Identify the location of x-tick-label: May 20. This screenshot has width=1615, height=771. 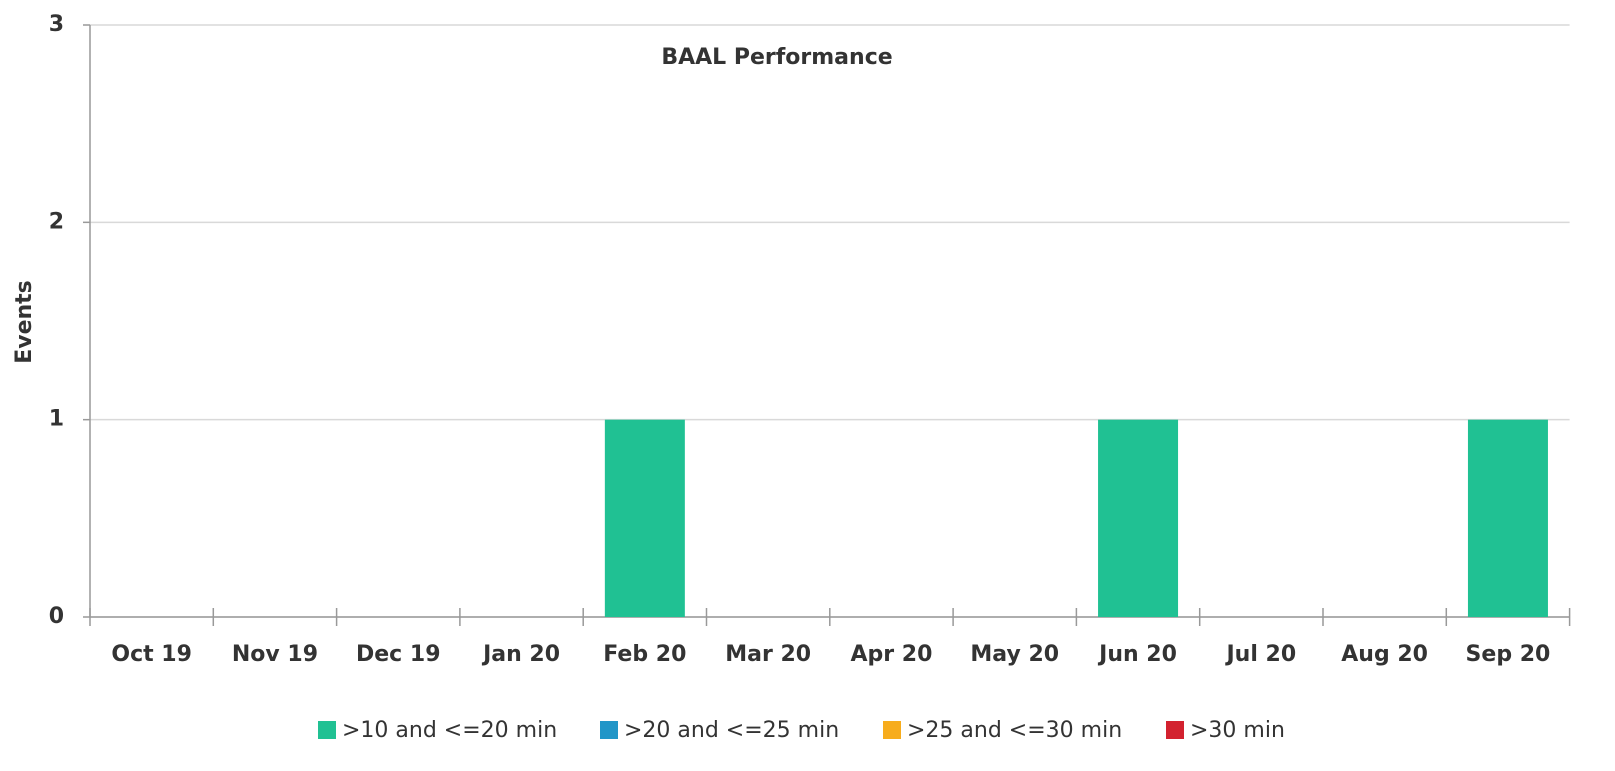
(1014, 654).